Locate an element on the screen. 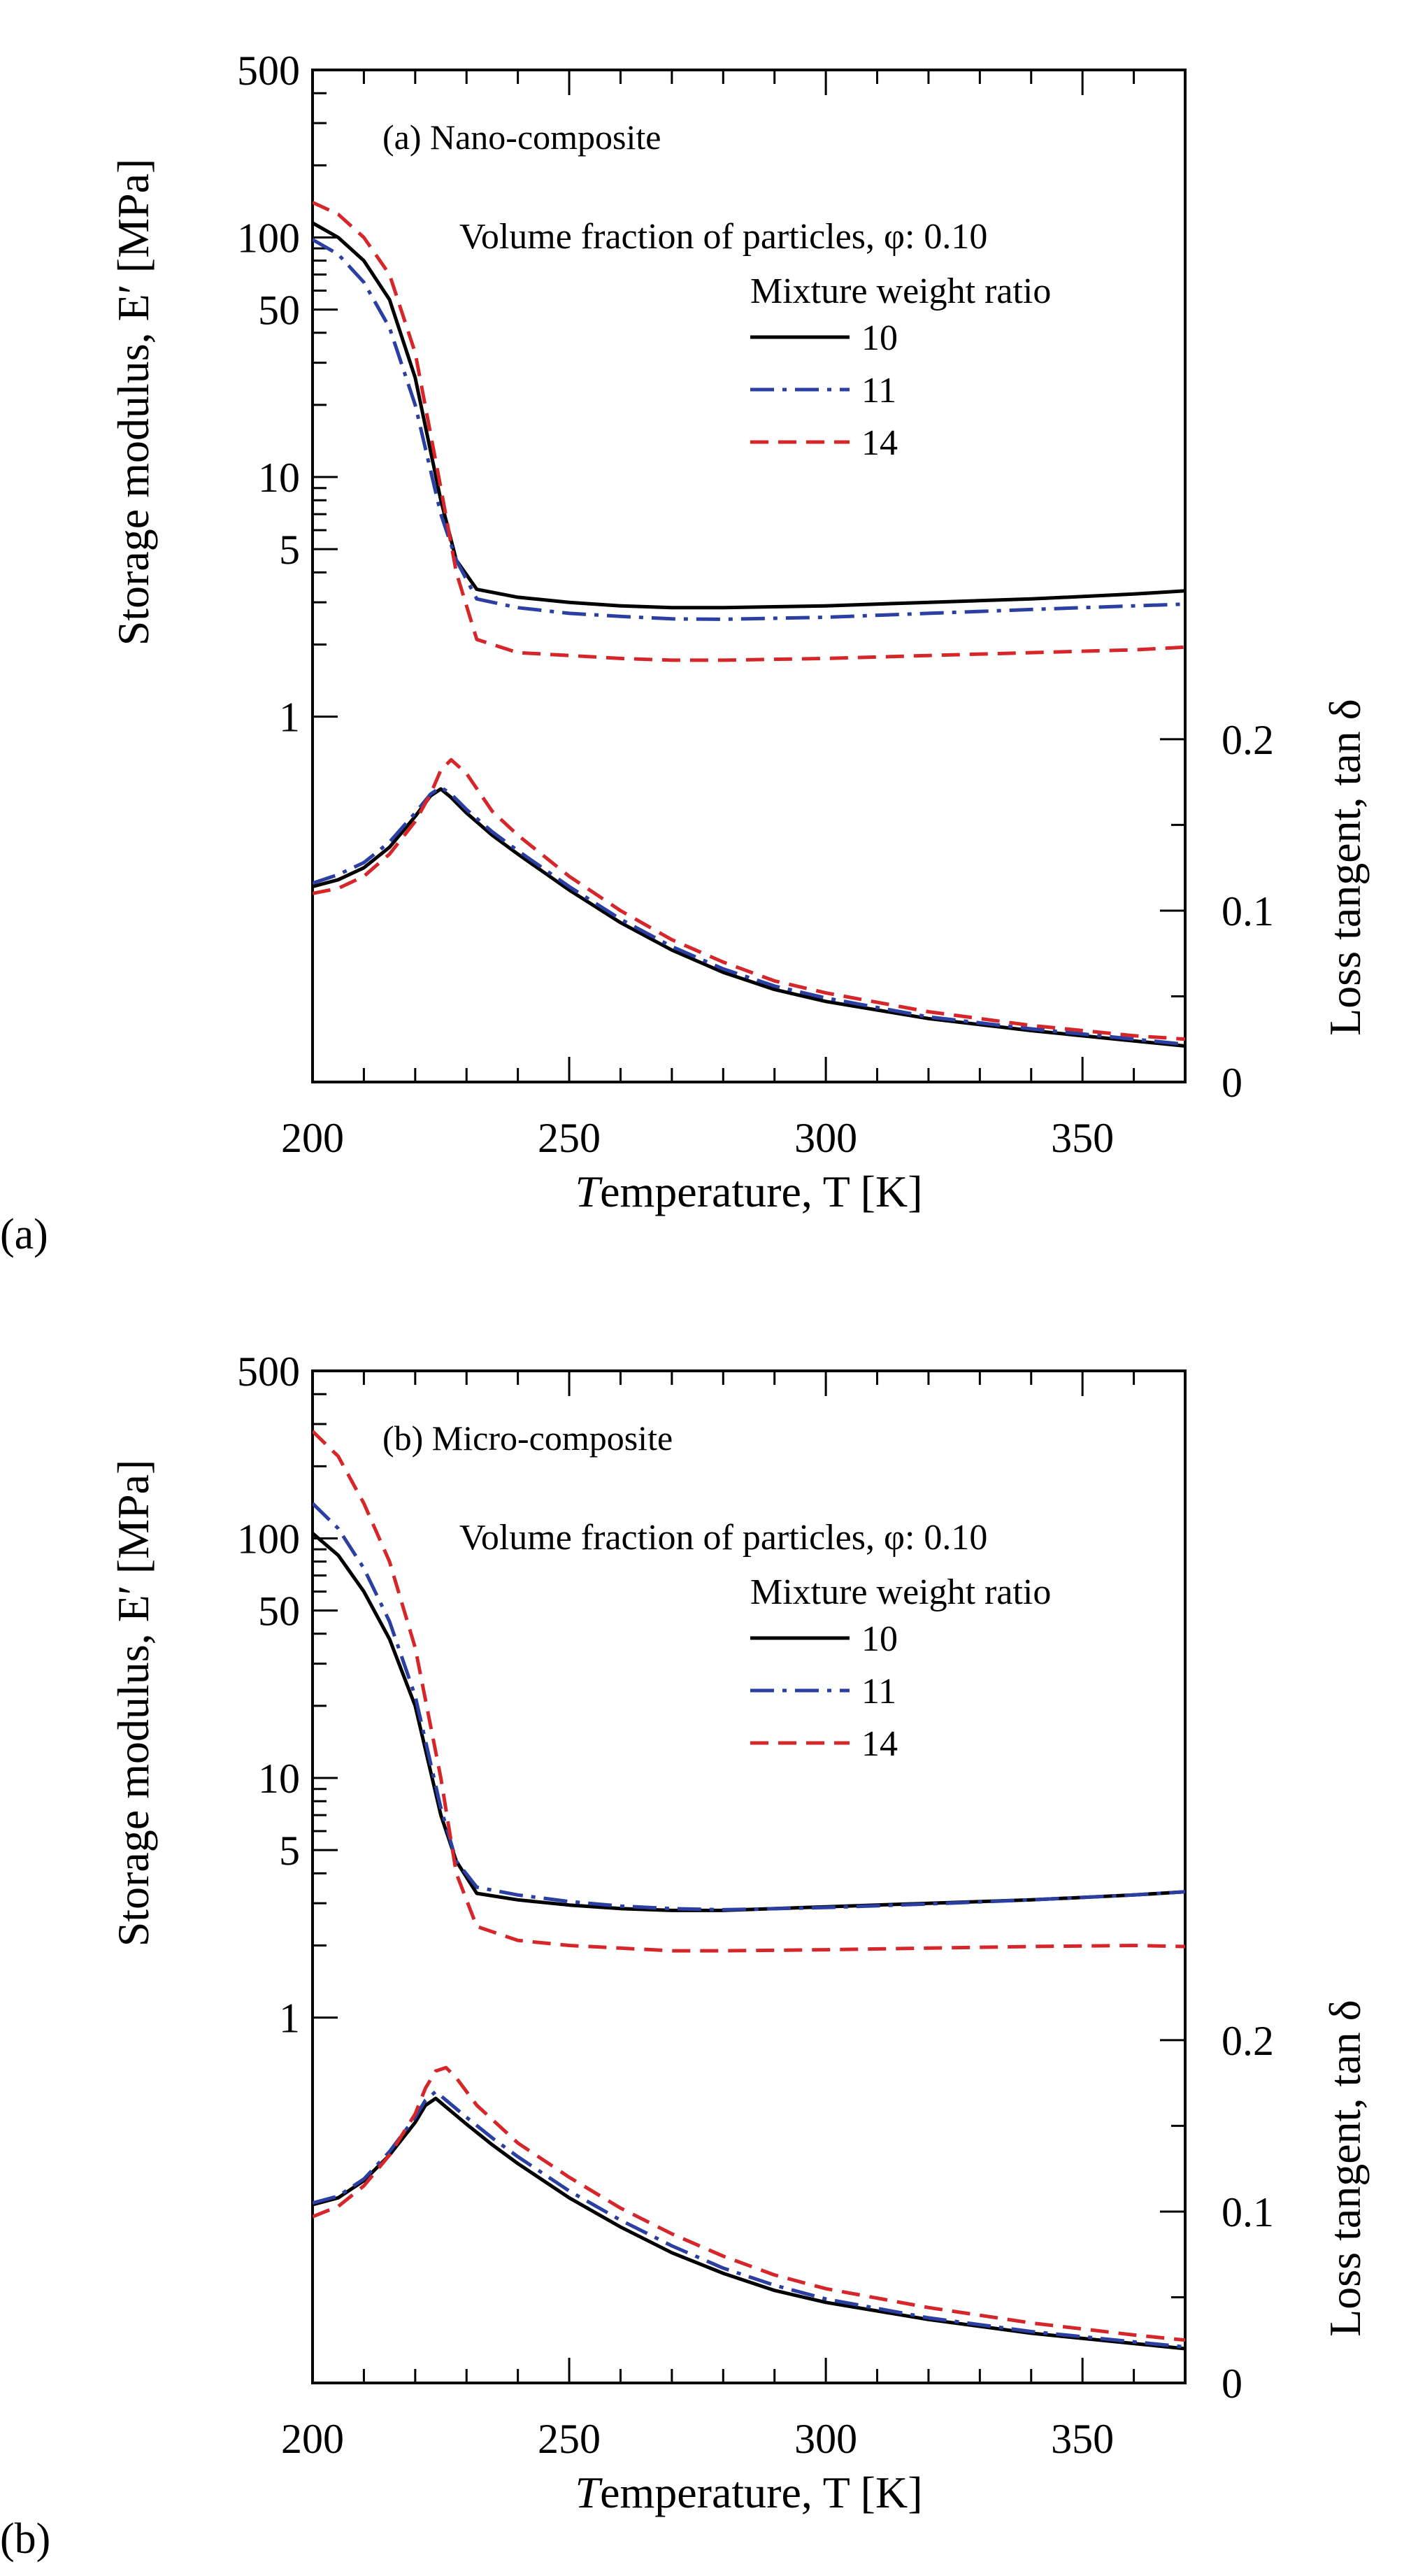 This screenshot has width=1404, height=2576. plot-title: (b) Micro-composite is located at coordinates (528, 1438).